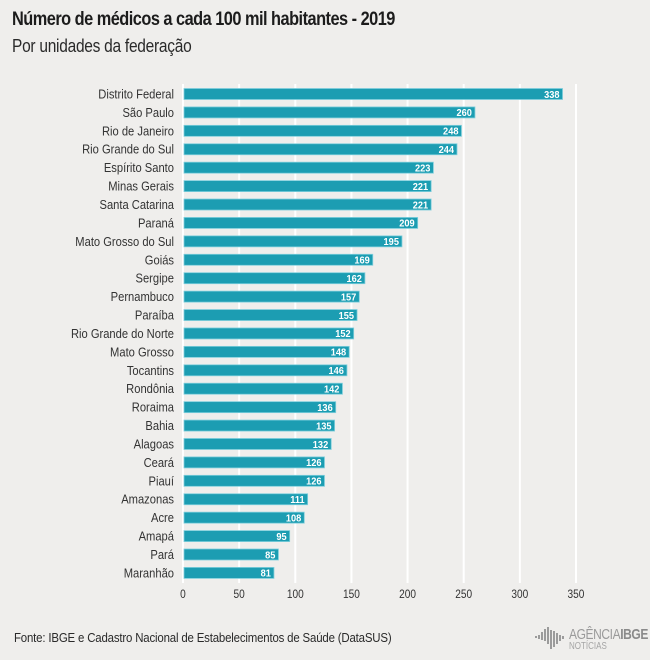 The height and width of the screenshot is (660, 650). Describe the element at coordinates (325, 408) in the screenshot. I see `value-label: 136` at that location.